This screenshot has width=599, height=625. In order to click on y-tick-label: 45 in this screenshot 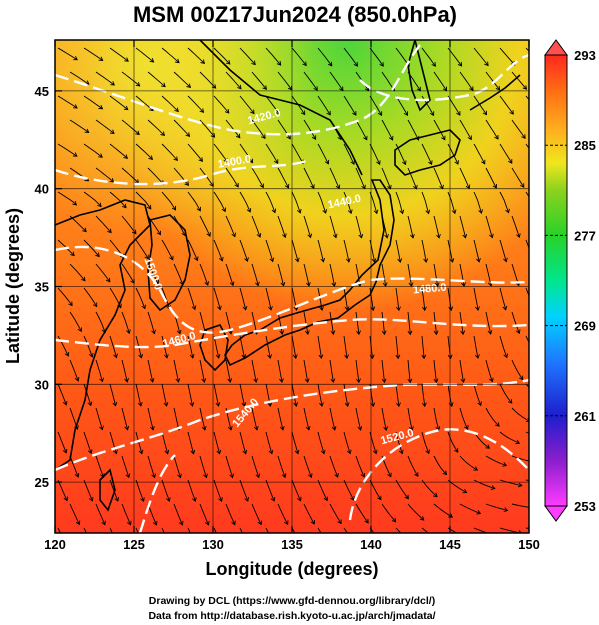, I will do `click(42, 91)`.